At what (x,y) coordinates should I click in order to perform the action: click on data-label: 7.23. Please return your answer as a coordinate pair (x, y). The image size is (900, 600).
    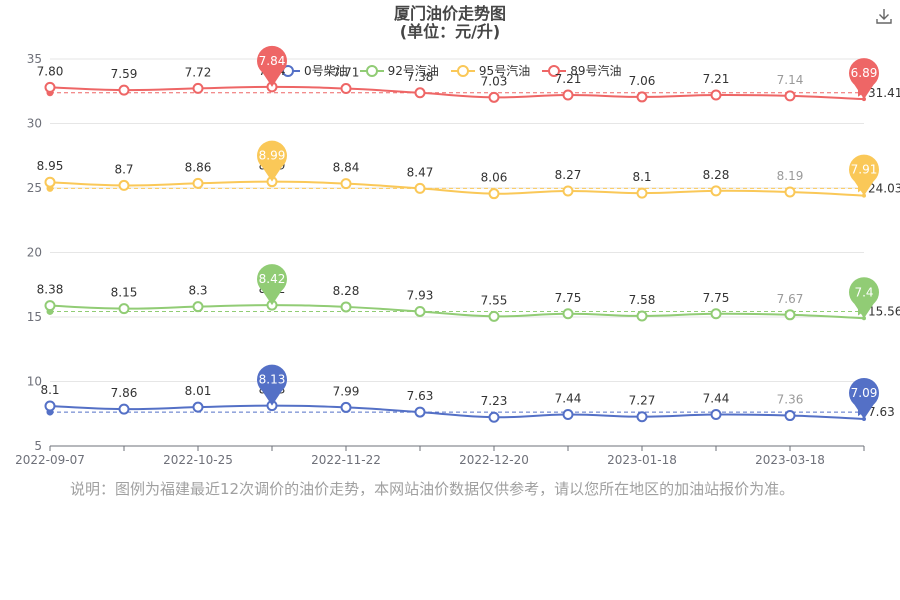
    Looking at the image, I should click on (494, 401).